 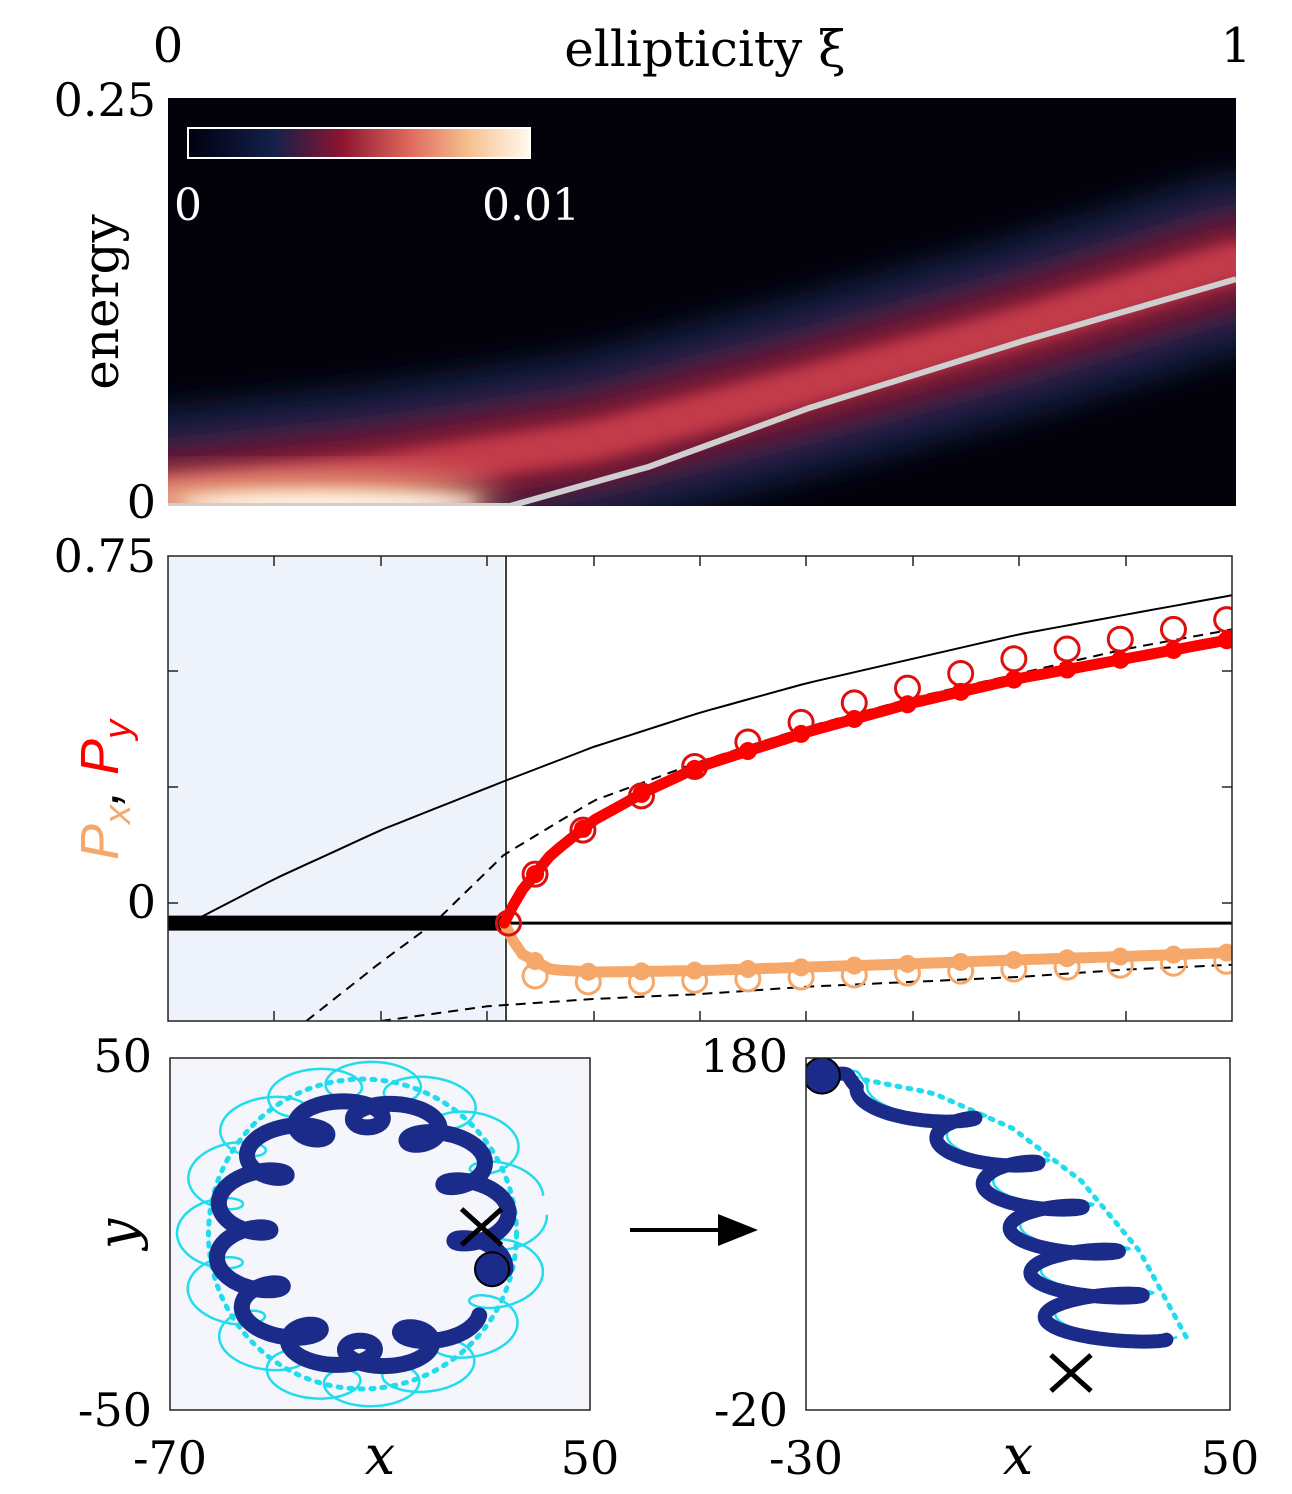 I want to click on colorbar-min-label: 0, so click(x=188, y=205).